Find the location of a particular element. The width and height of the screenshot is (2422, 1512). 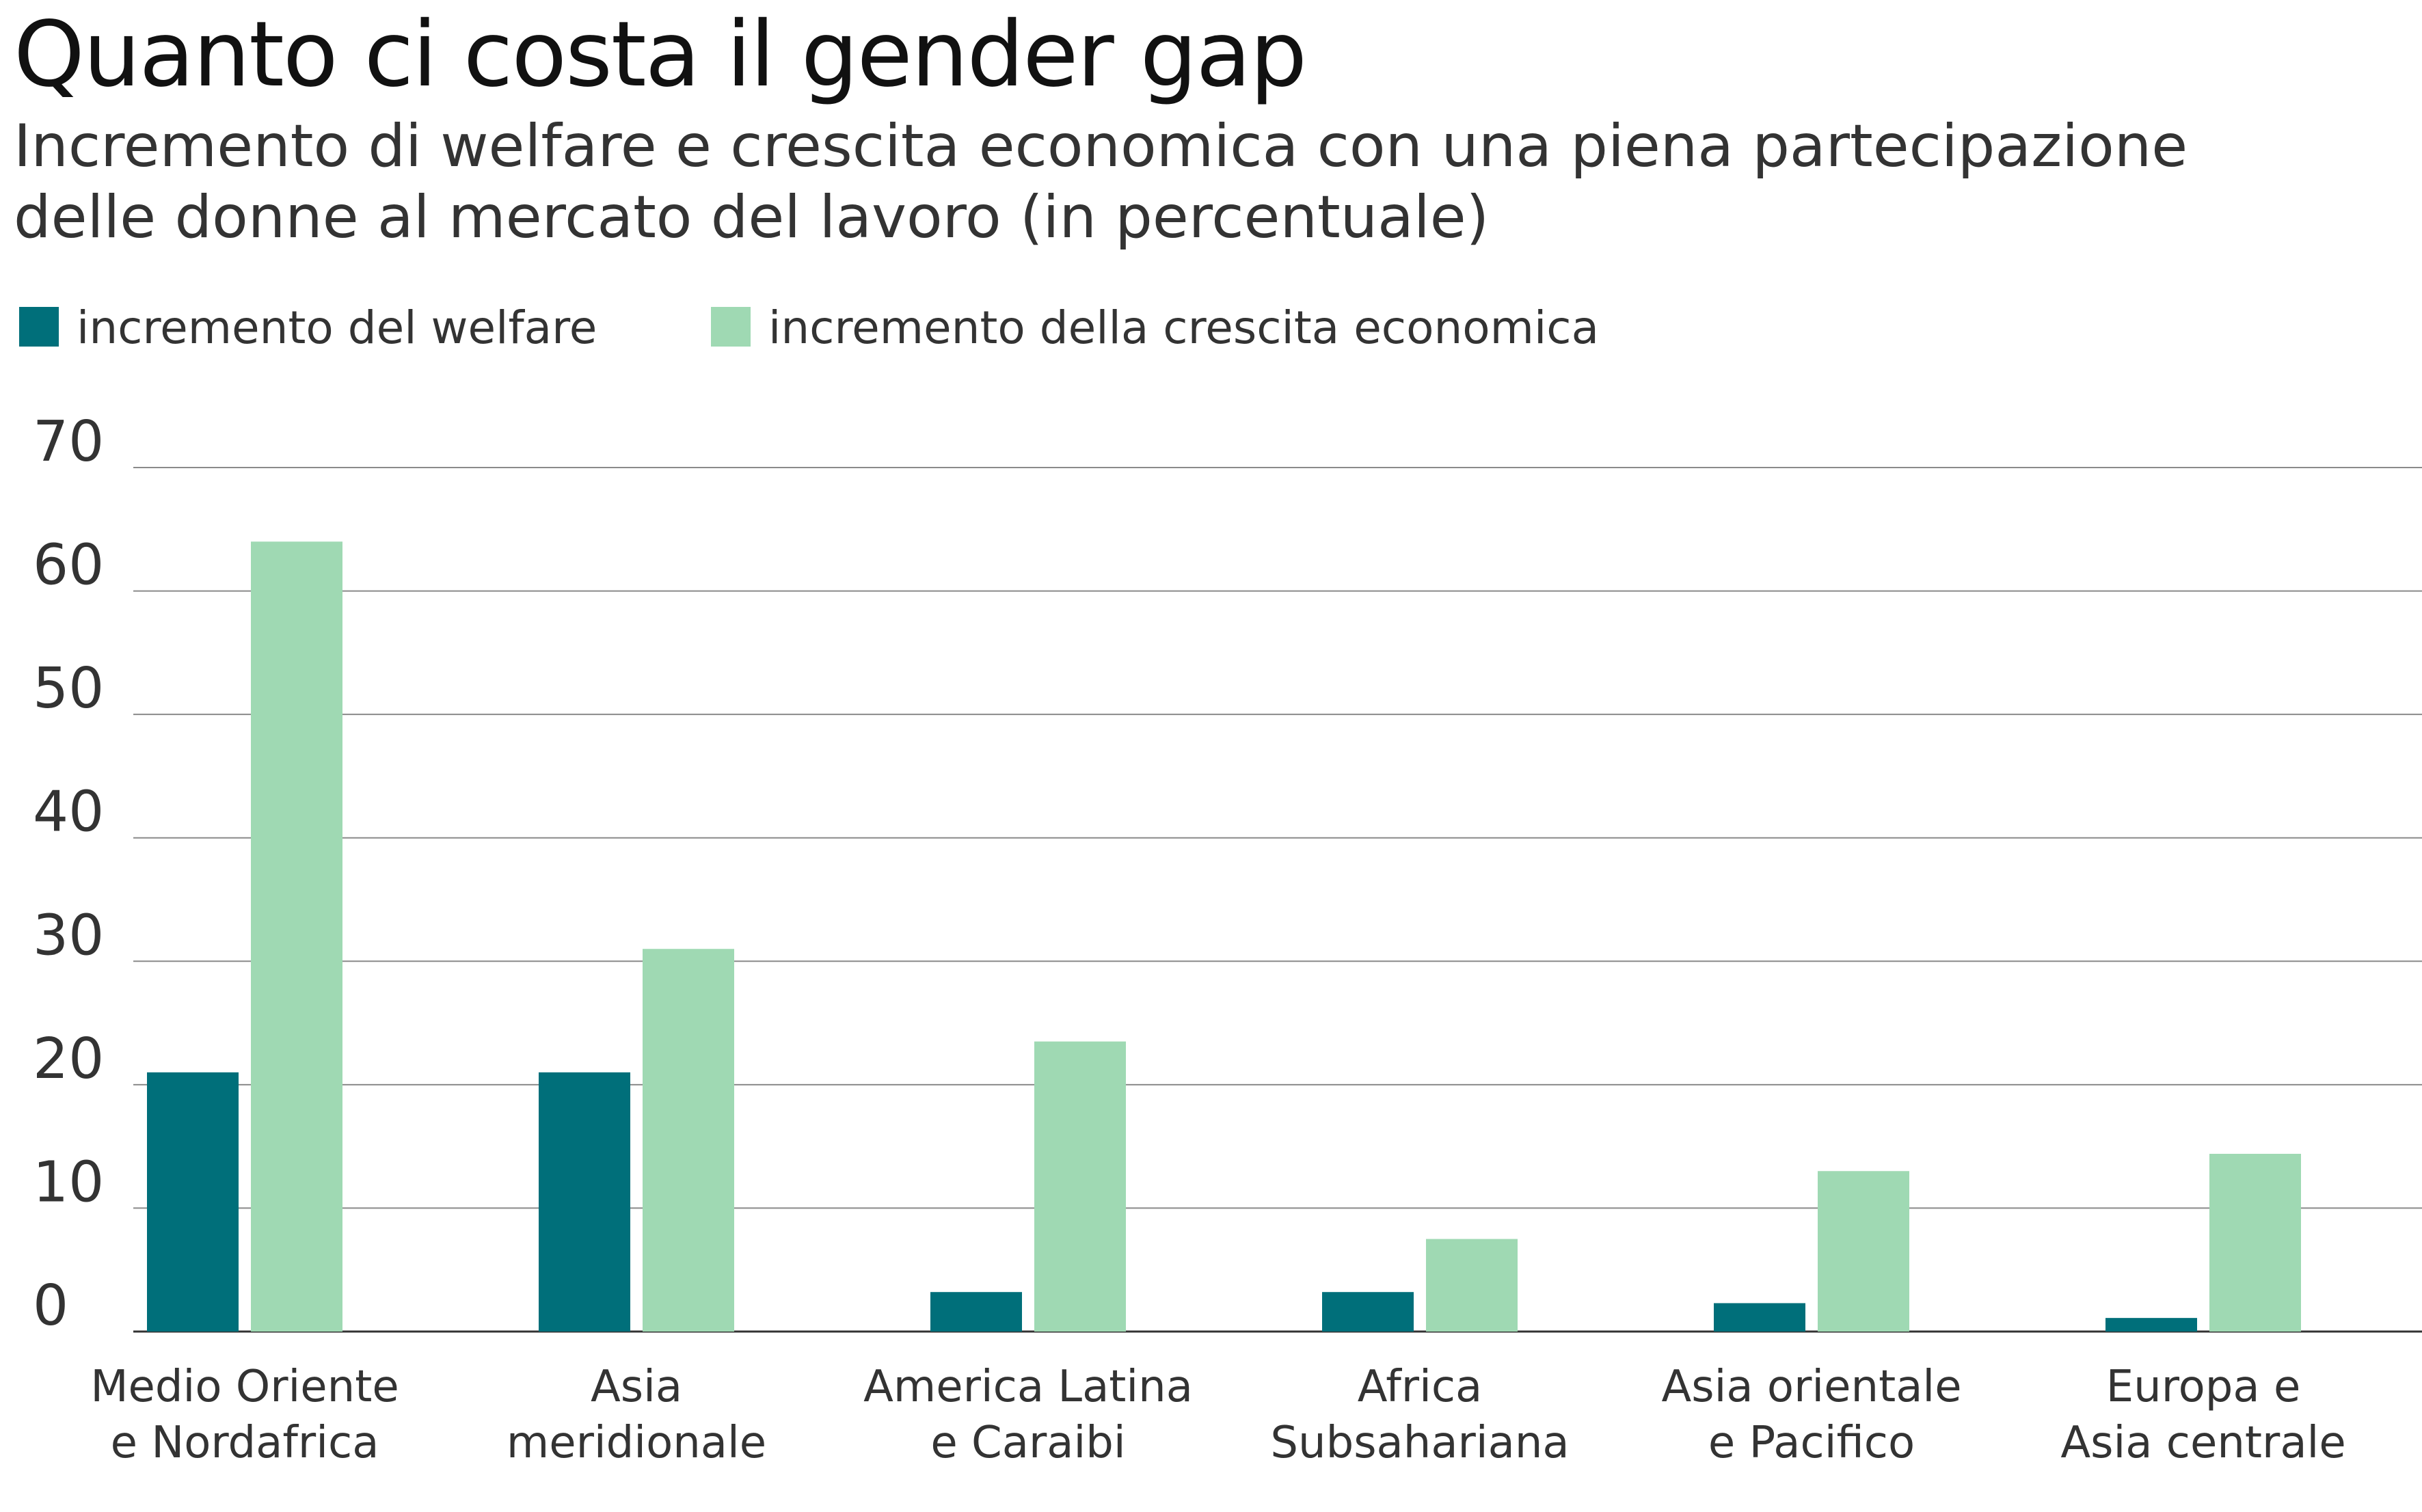

x-tick-label-1-0: Asia is located at coordinates (636, 1387).